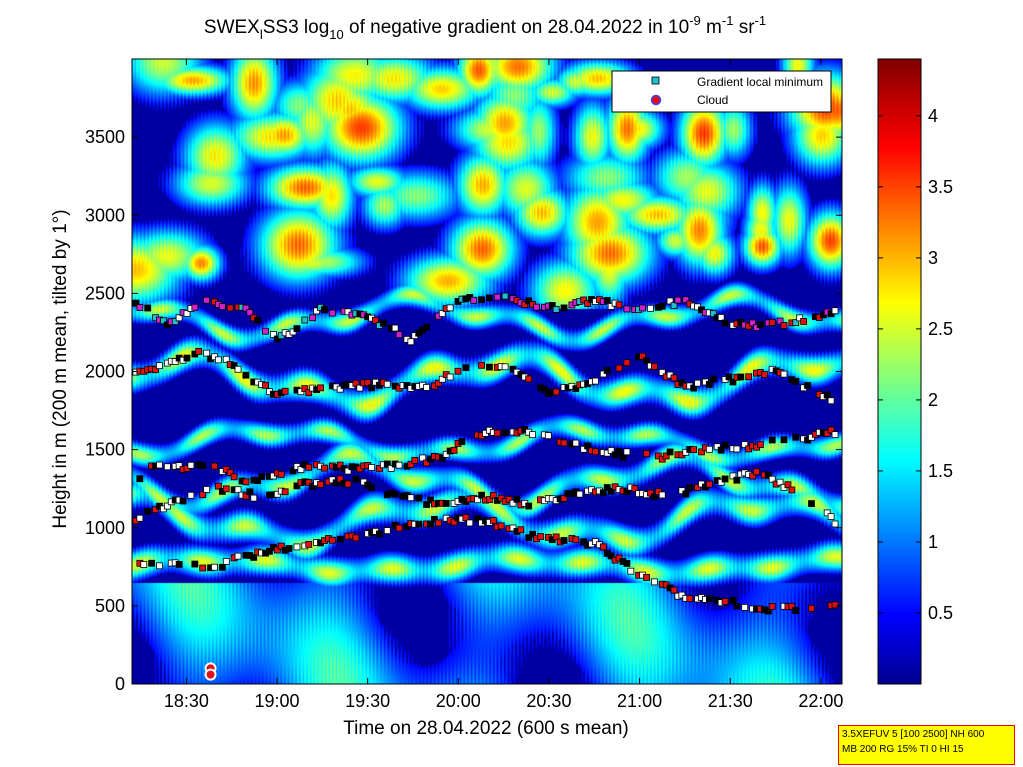 The image size is (1023, 767). Describe the element at coordinates (940, 329) in the screenshot. I see `colorbar-tick-label: 2.5` at that location.